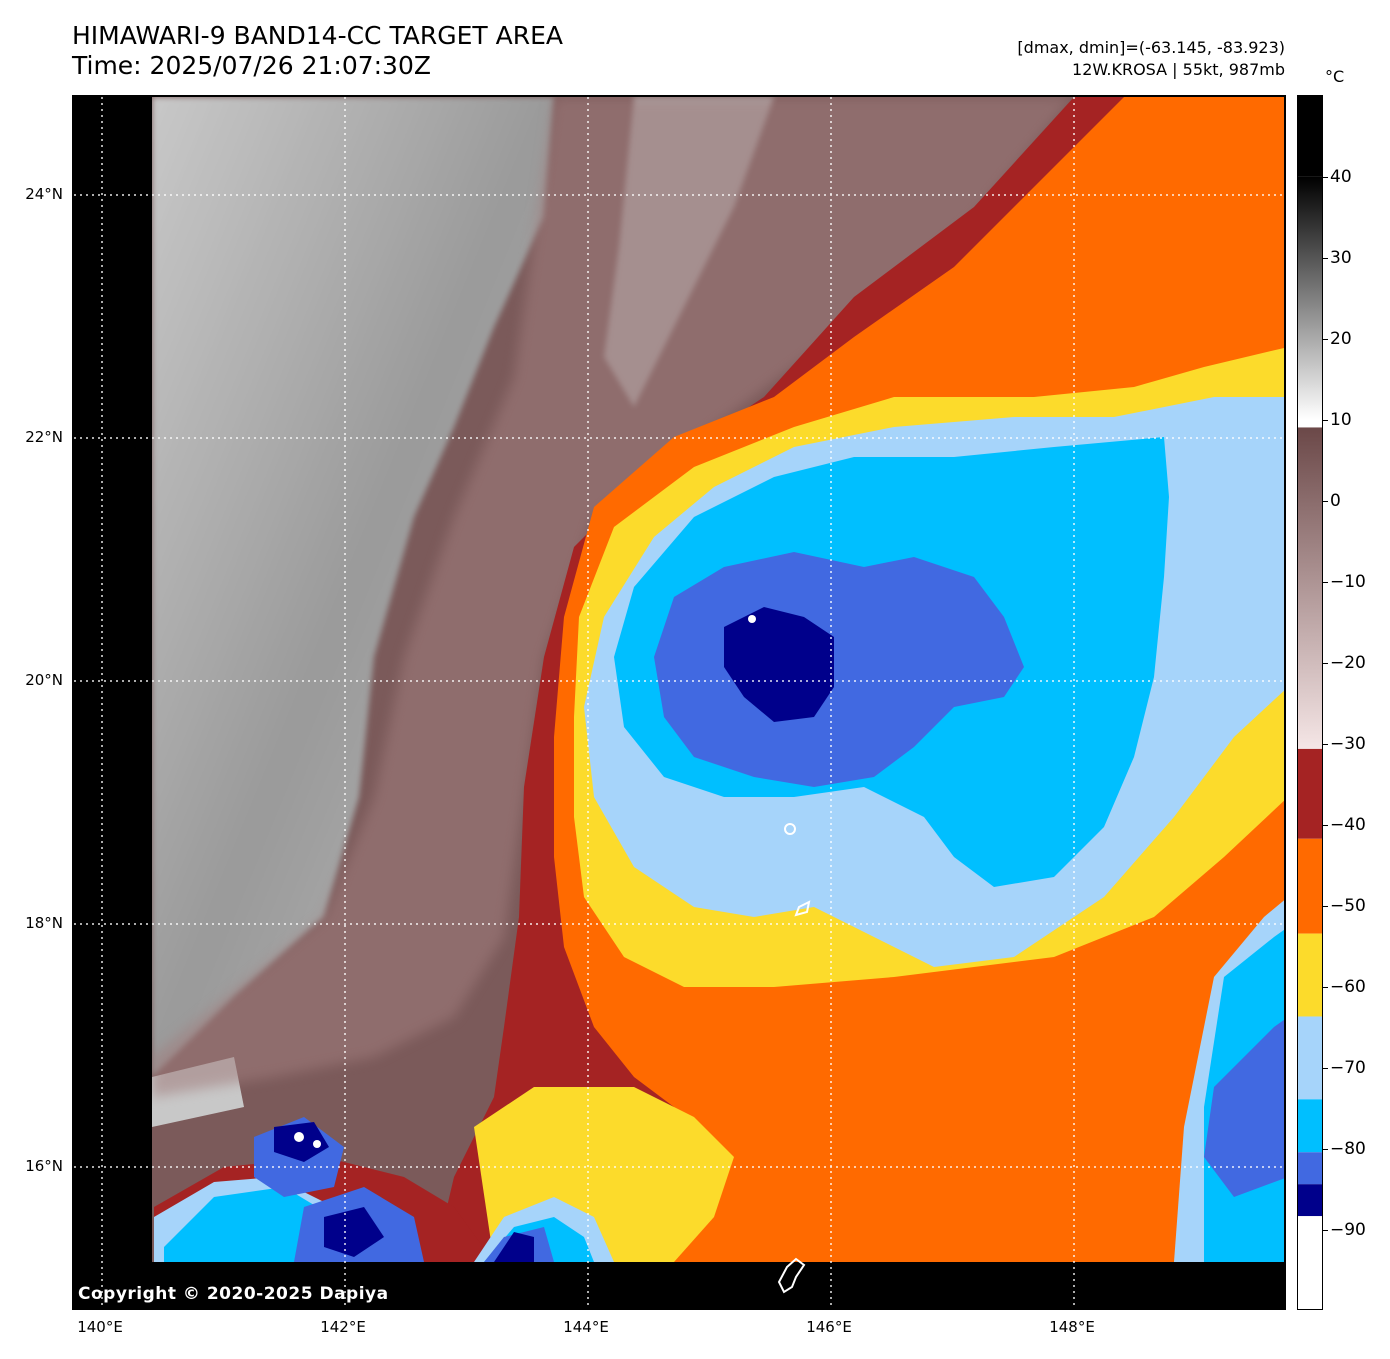  Describe the element at coordinates (839, 669) in the screenshot. I see `band-royalblue` at that location.